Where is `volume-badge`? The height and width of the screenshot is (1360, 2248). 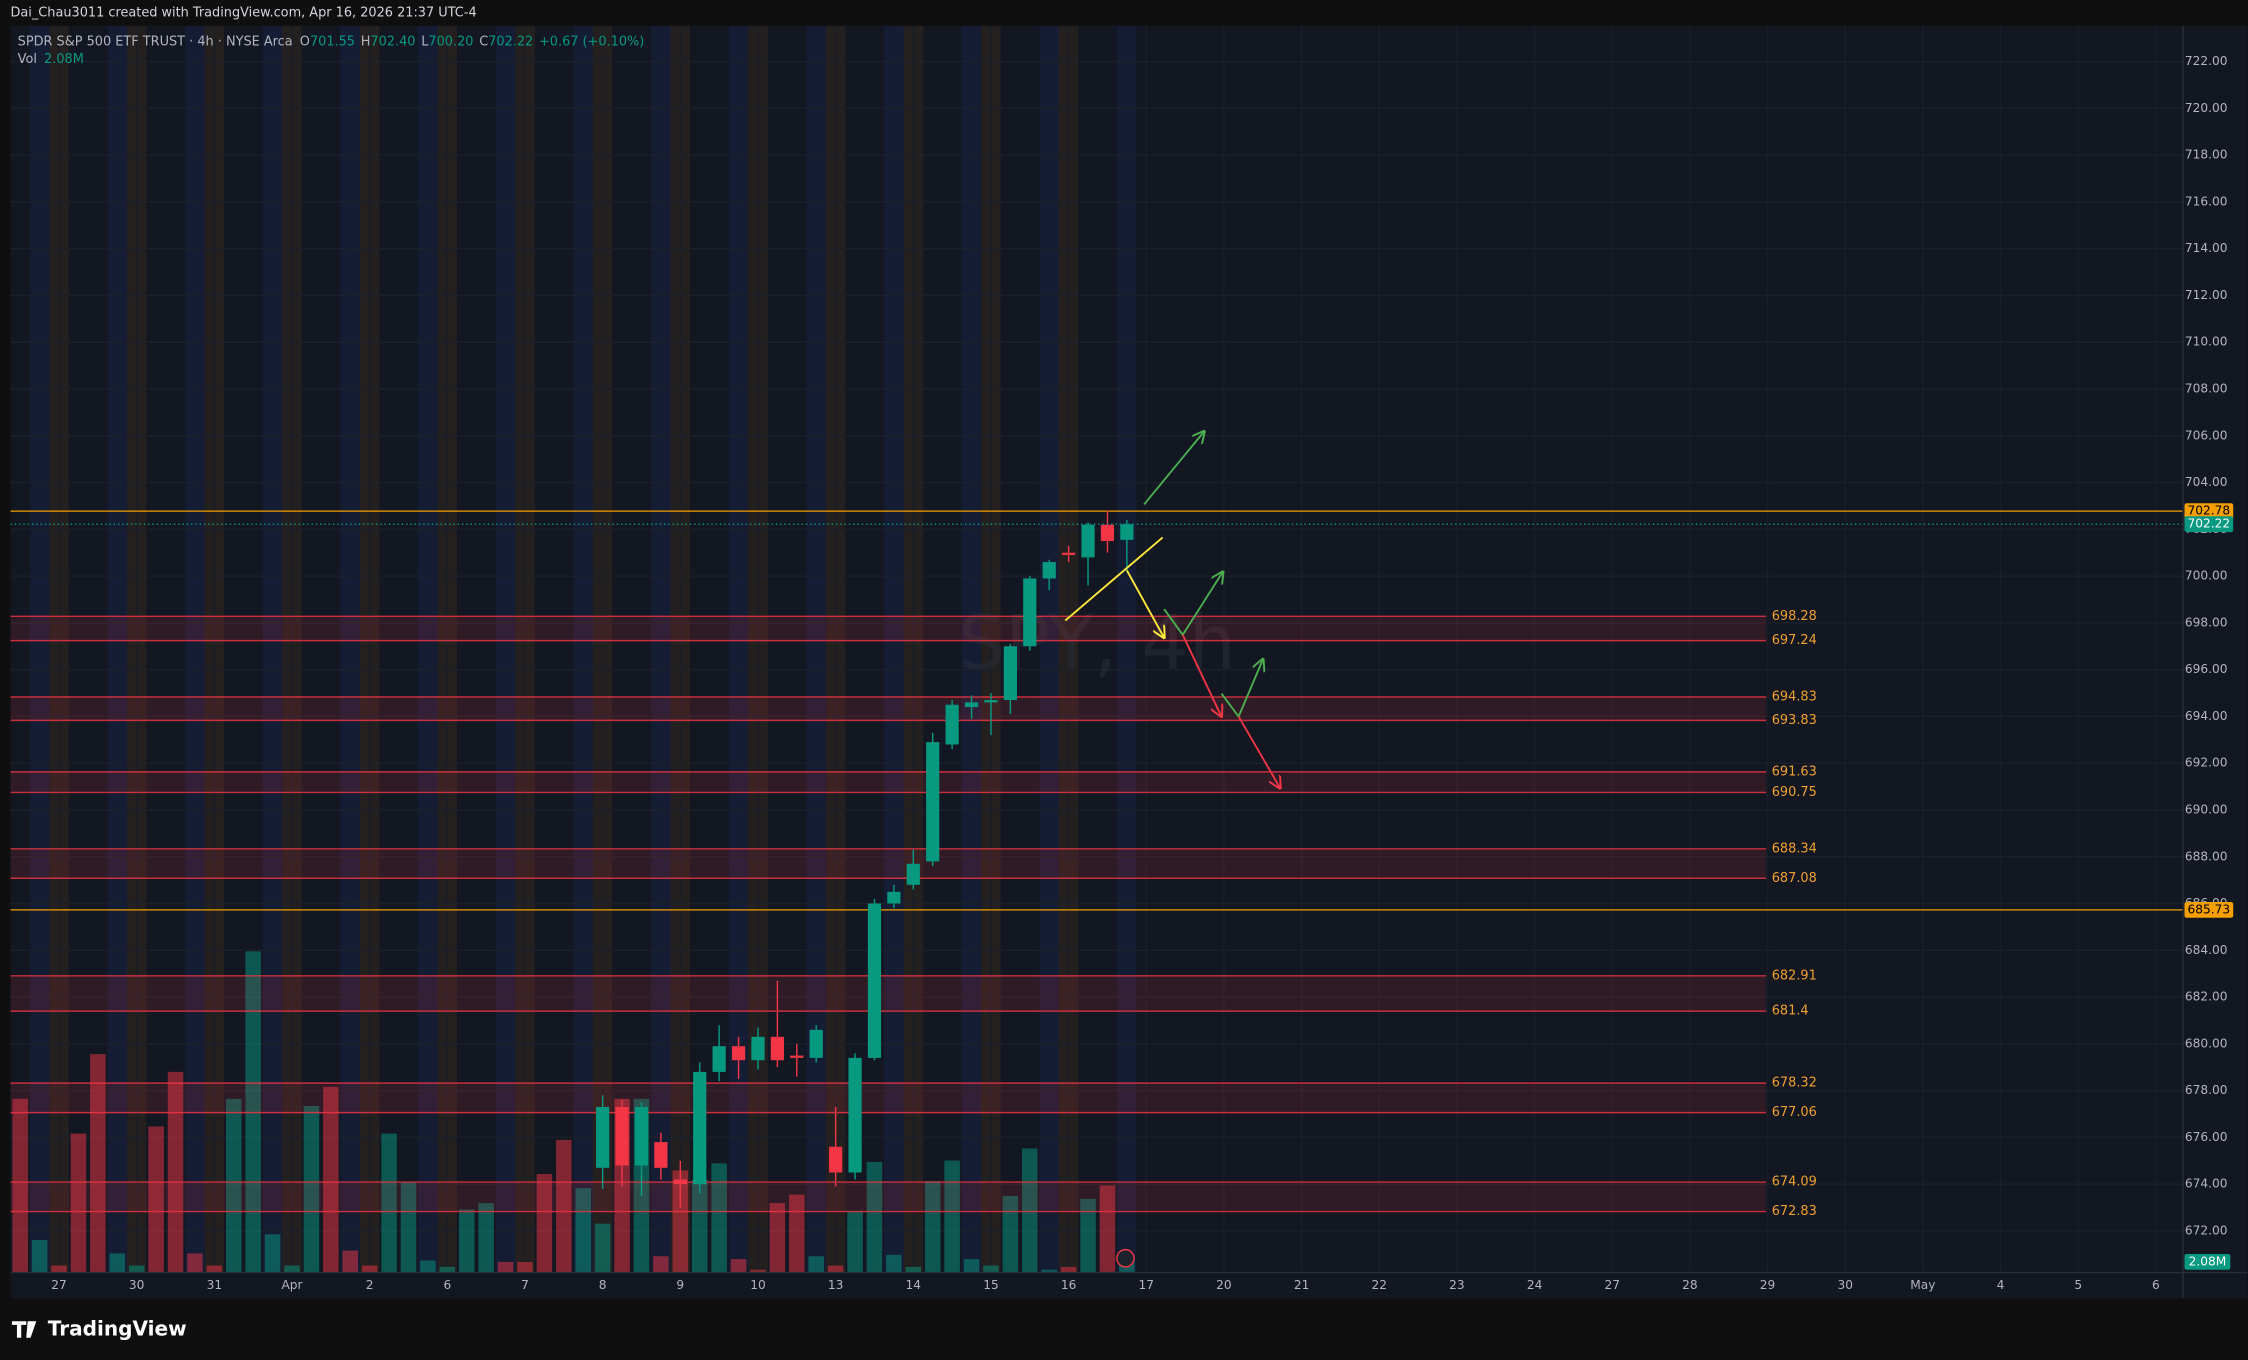
volume-badge is located at coordinates (2207, 1261).